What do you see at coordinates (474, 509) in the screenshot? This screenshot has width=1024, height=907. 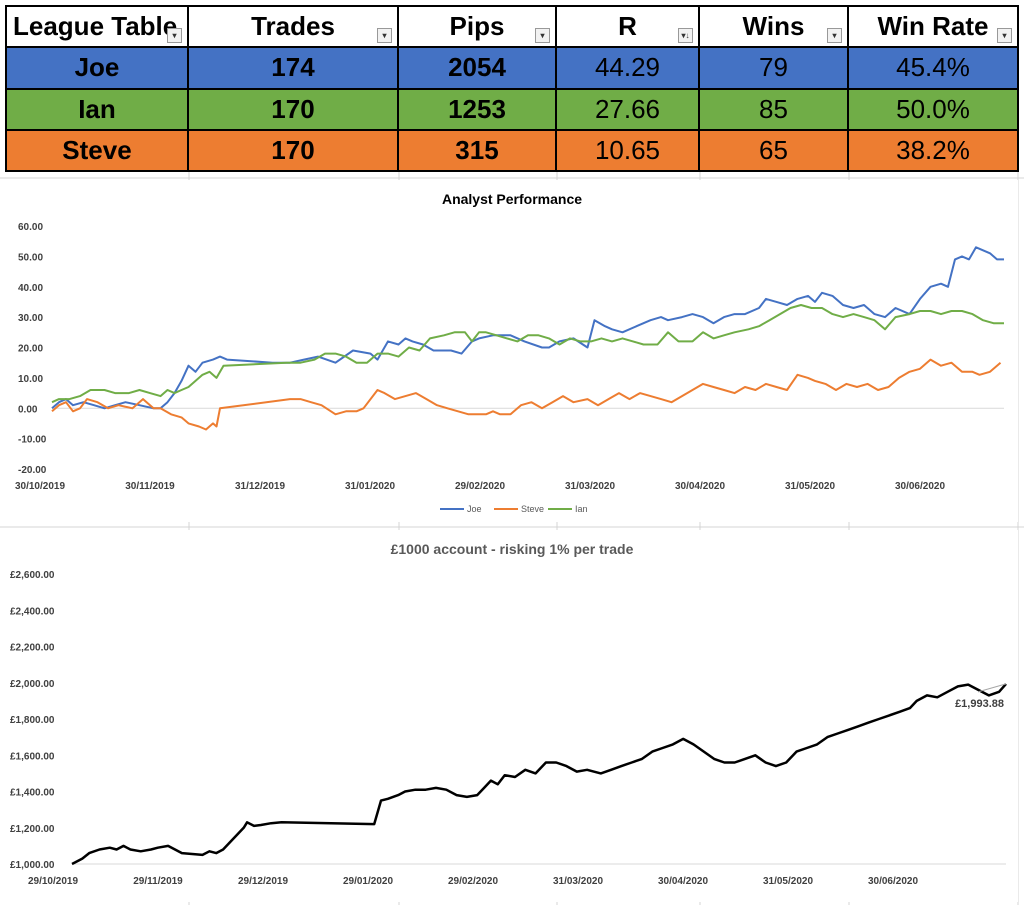 I see `legend-label-joe: Joe` at bounding box center [474, 509].